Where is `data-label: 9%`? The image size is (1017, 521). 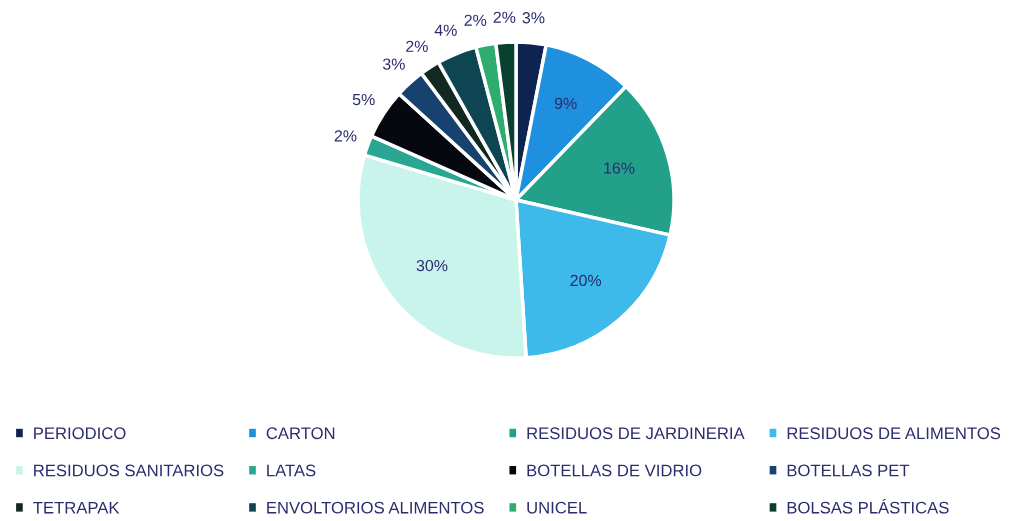
data-label: 9% is located at coordinates (565, 103).